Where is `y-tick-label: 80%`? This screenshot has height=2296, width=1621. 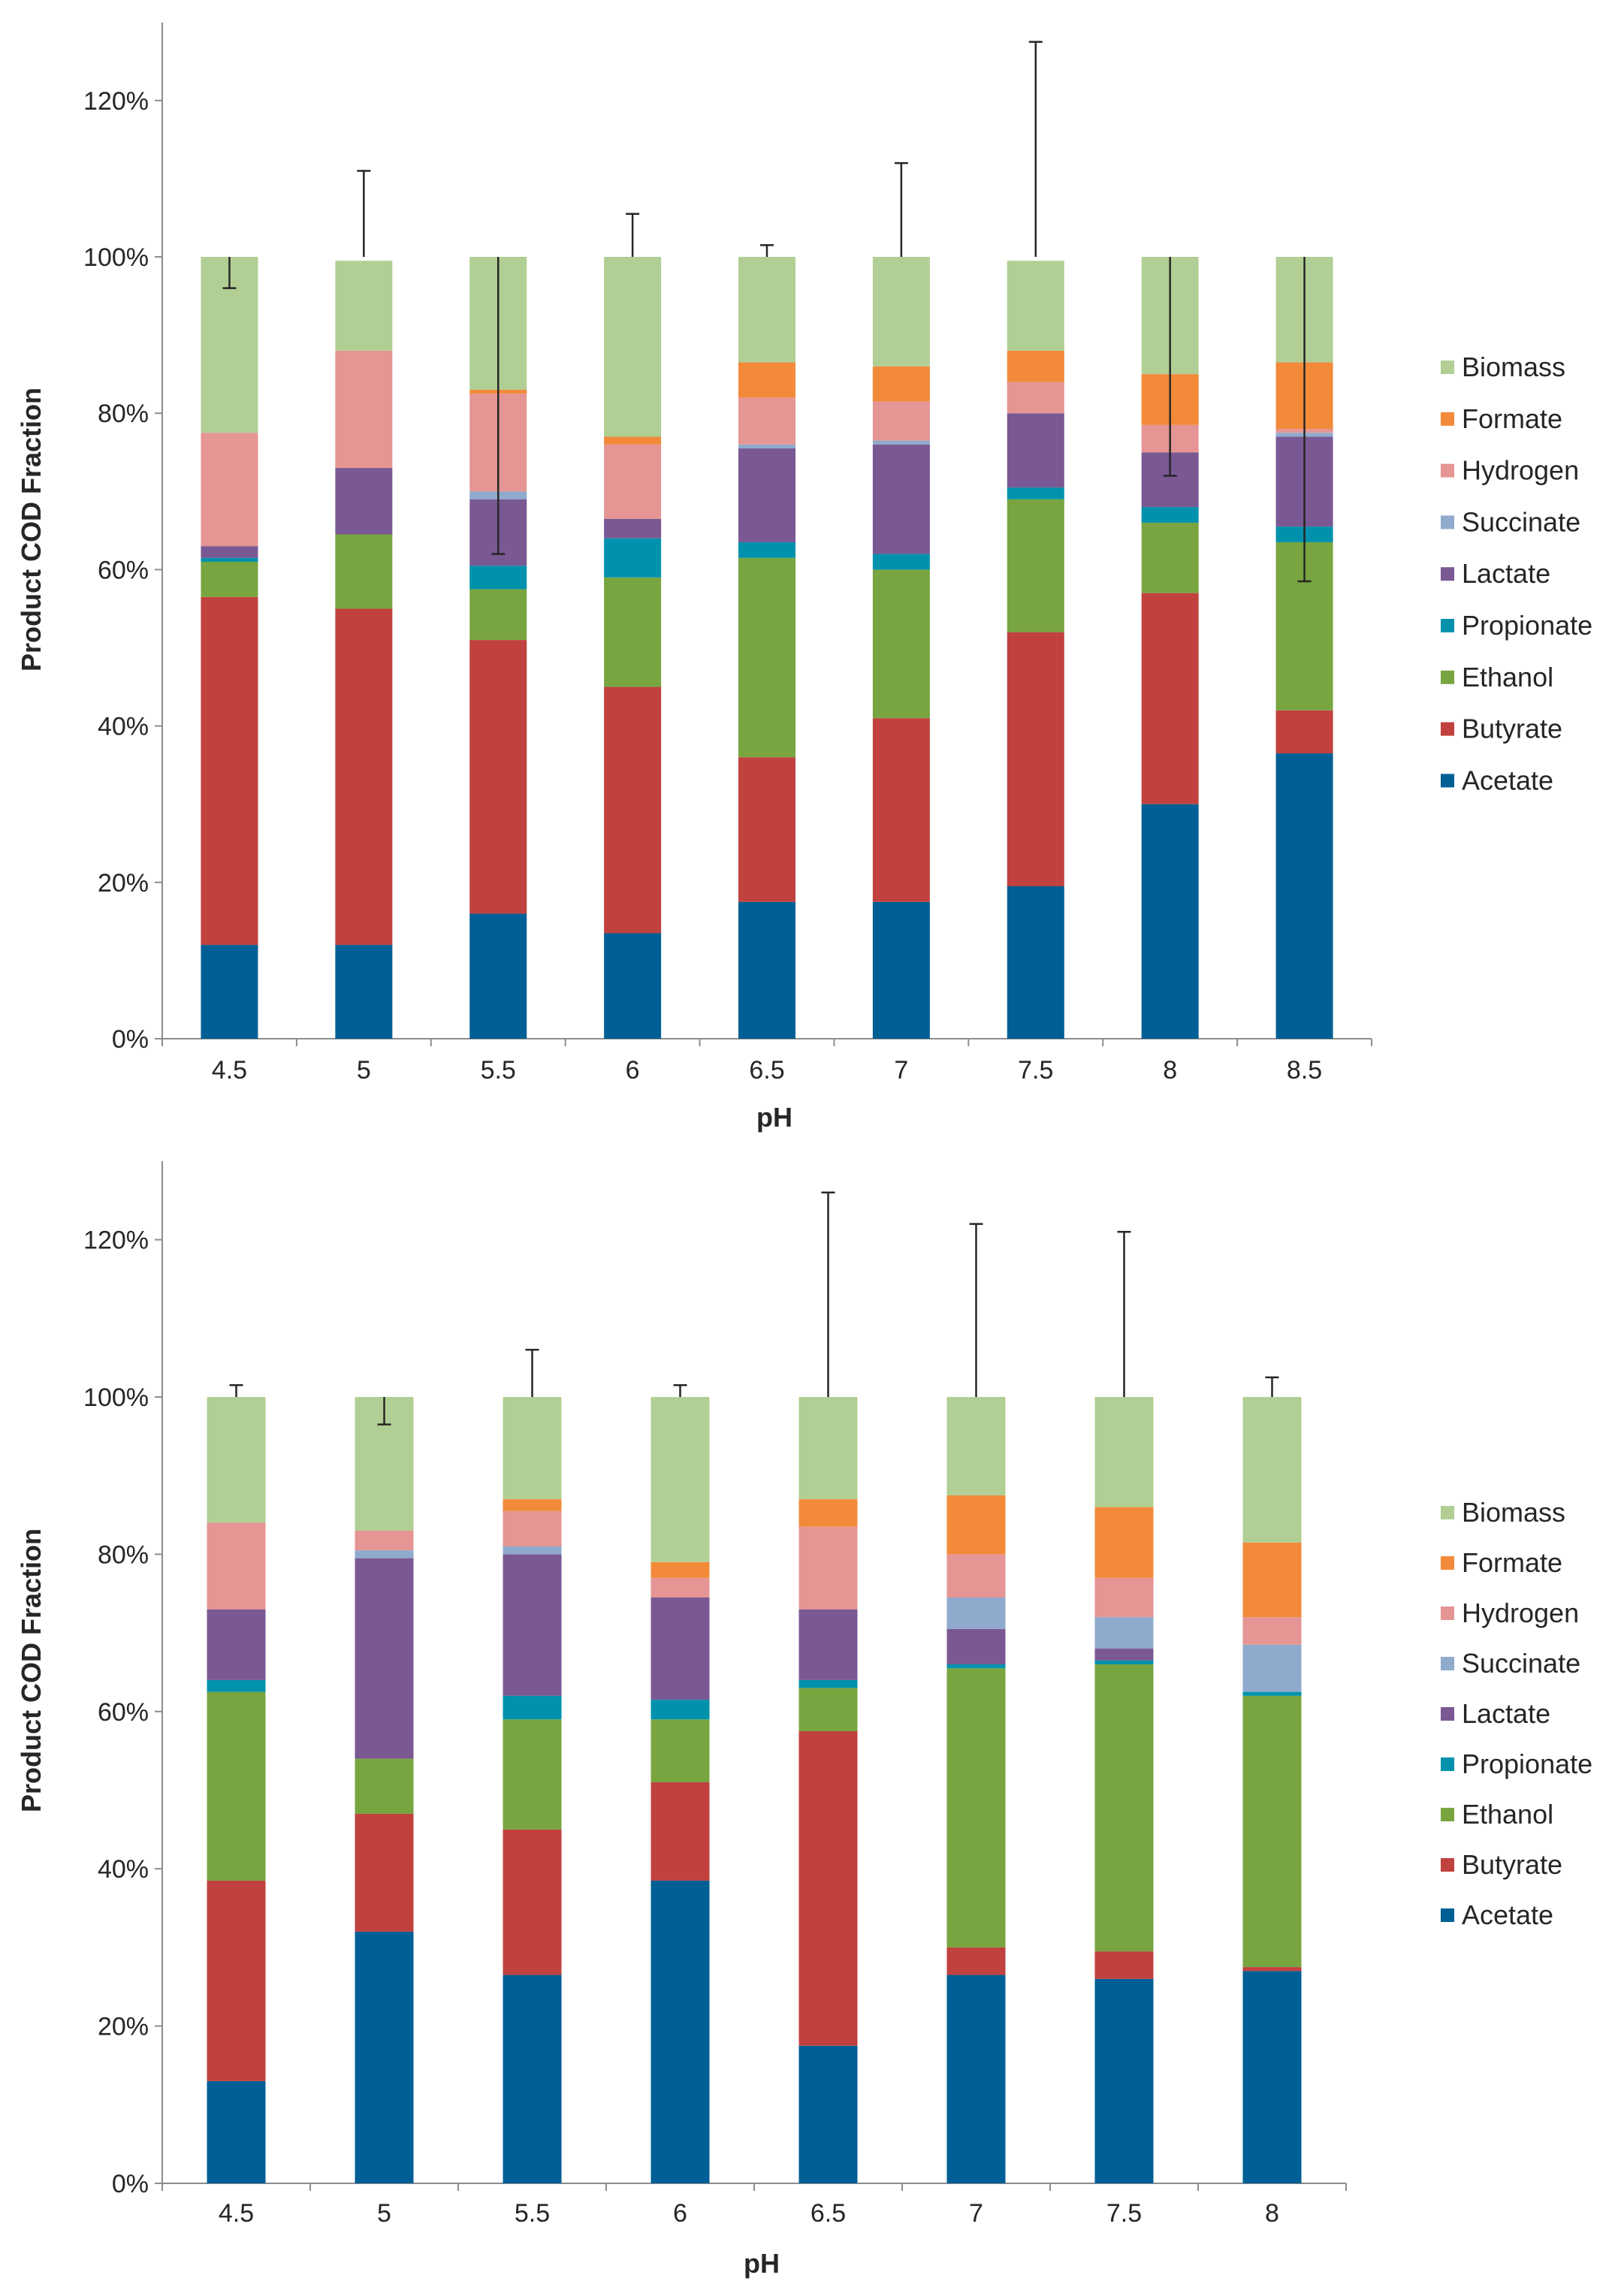
y-tick-label: 80% is located at coordinates (124, 1554).